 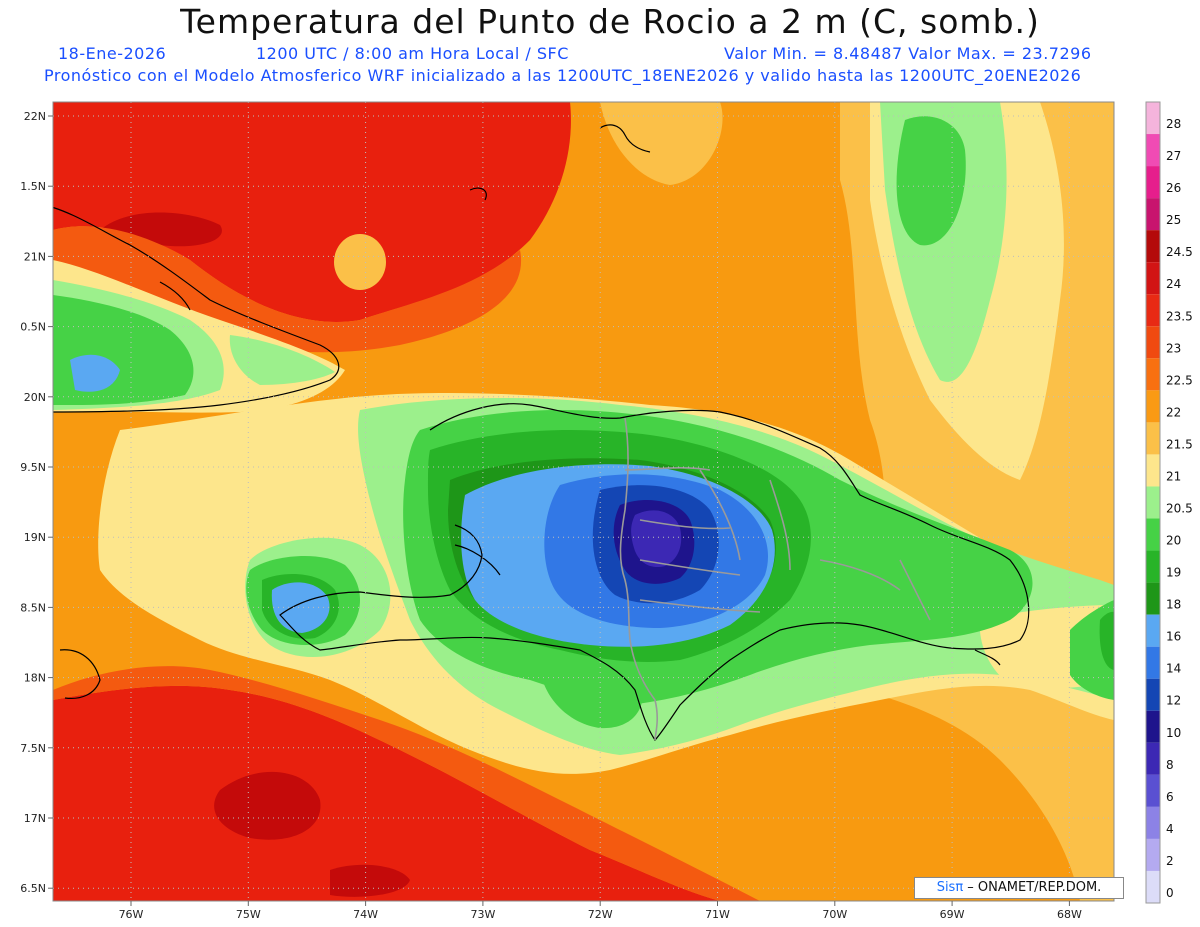 I want to click on legend-label: 24, so click(x=1173, y=284).